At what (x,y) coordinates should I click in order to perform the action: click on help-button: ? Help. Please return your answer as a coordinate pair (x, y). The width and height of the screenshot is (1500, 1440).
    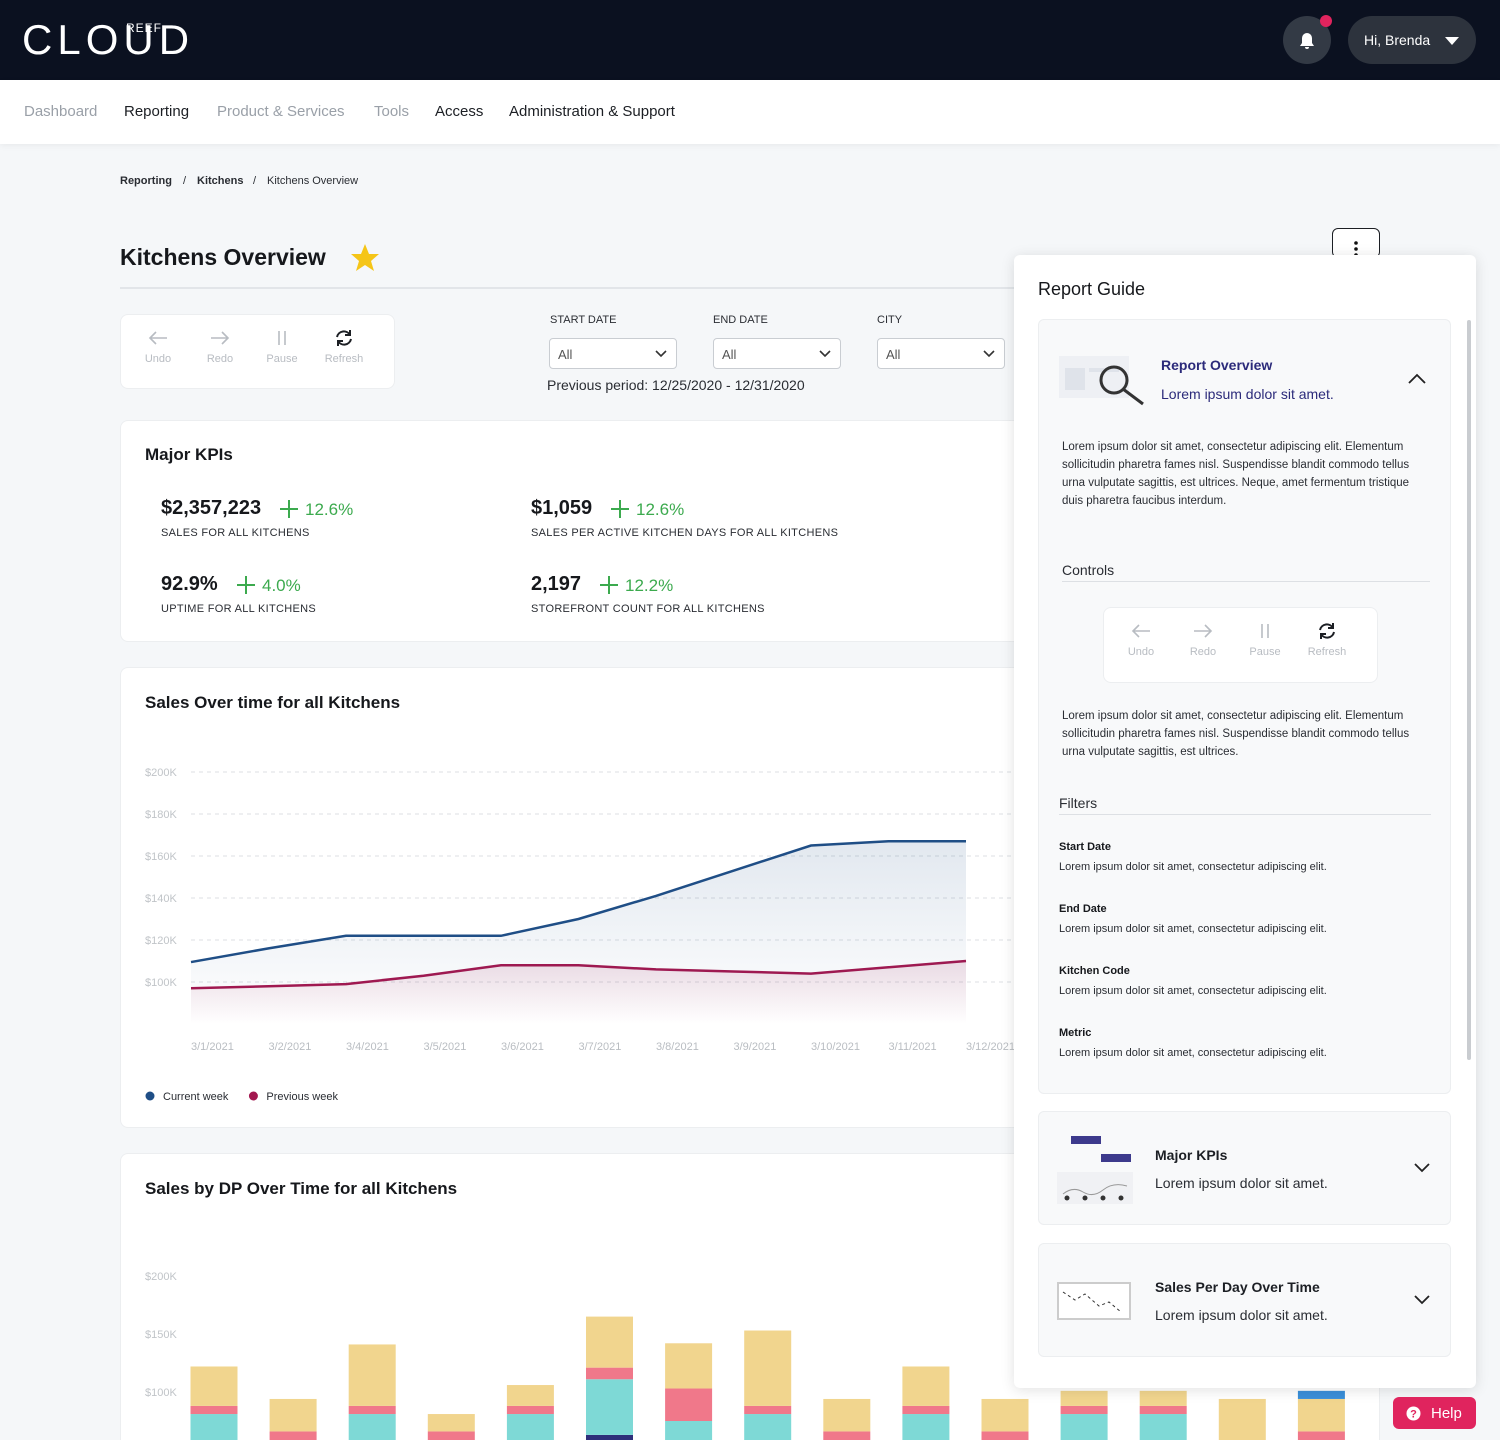
    Looking at the image, I should click on (1434, 1413).